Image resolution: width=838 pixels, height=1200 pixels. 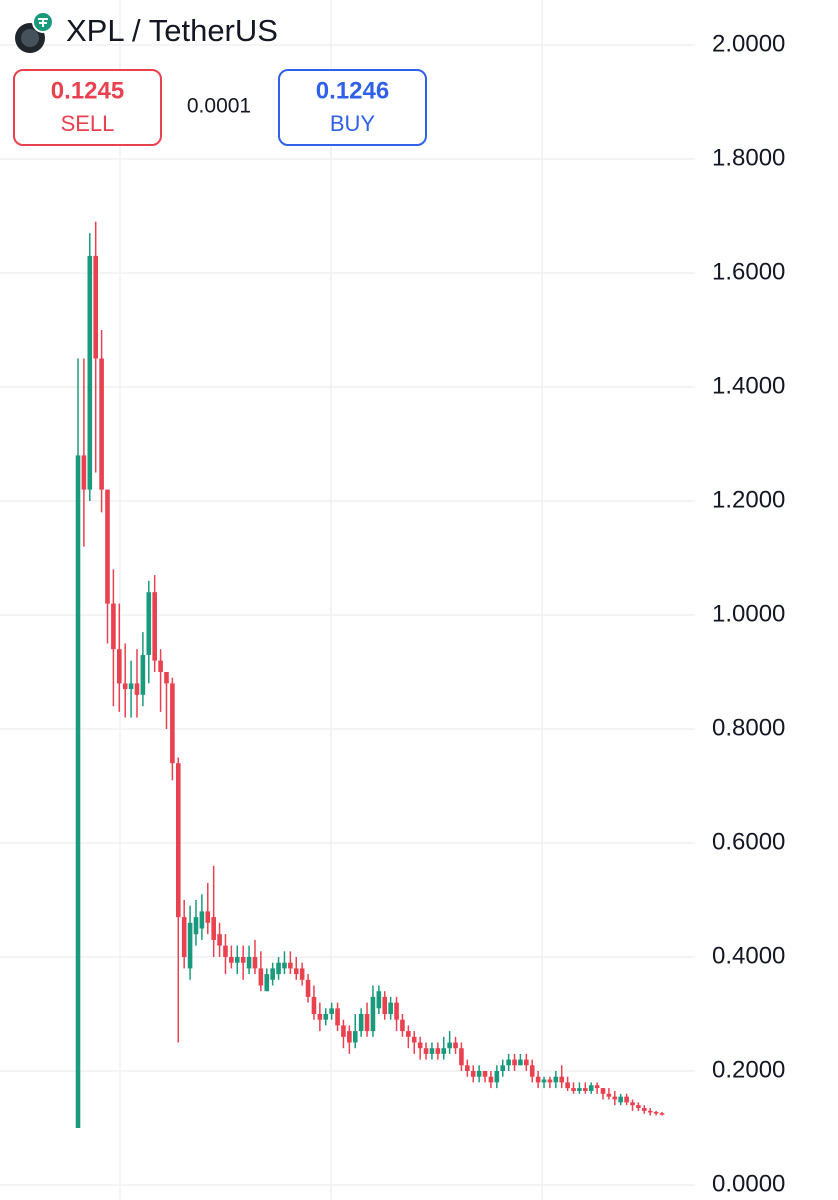 What do you see at coordinates (748, 385) in the screenshot?
I see `y-tick-label: 1.4000` at bounding box center [748, 385].